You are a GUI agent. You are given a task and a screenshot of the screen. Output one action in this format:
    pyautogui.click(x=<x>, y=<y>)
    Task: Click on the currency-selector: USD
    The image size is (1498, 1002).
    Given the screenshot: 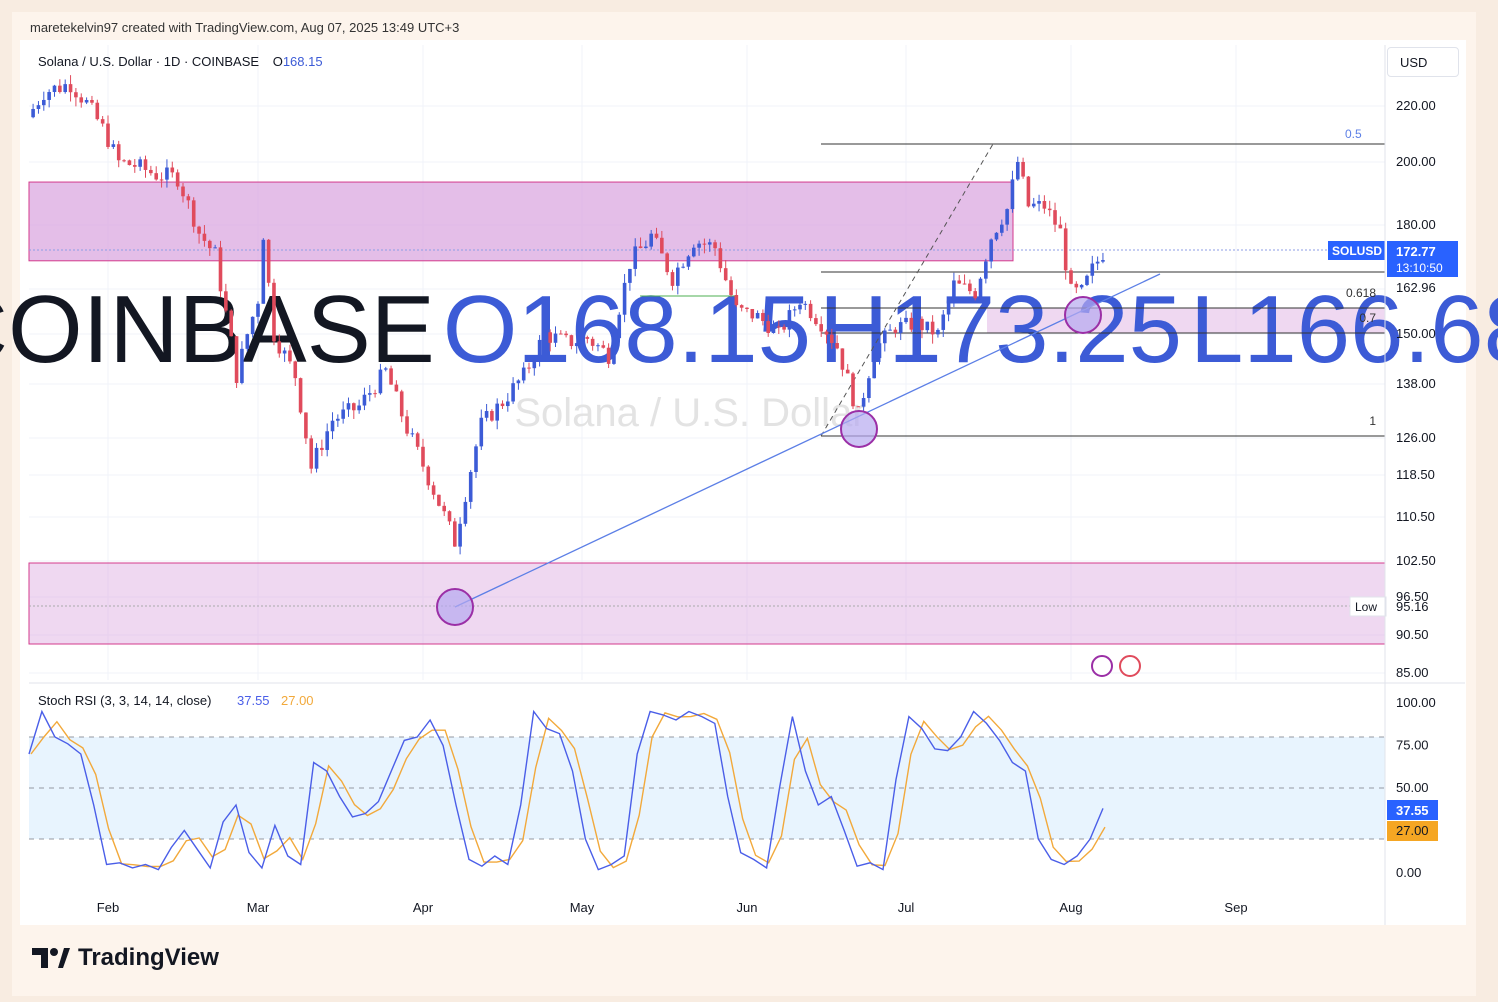 What is the action you would take?
    pyautogui.click(x=1423, y=62)
    